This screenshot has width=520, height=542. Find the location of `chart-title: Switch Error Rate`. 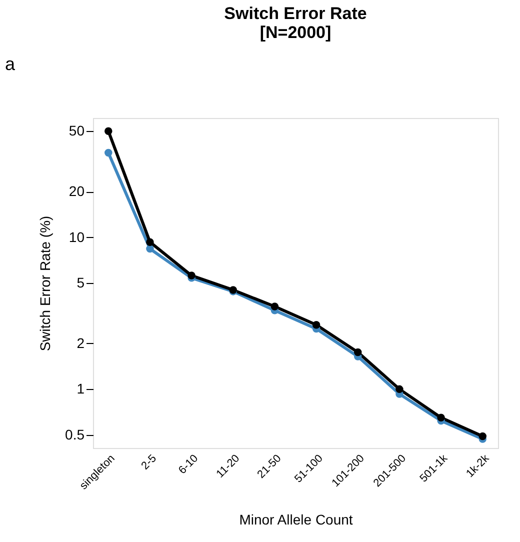

chart-title: Switch Error Rate is located at coordinates (295, 13).